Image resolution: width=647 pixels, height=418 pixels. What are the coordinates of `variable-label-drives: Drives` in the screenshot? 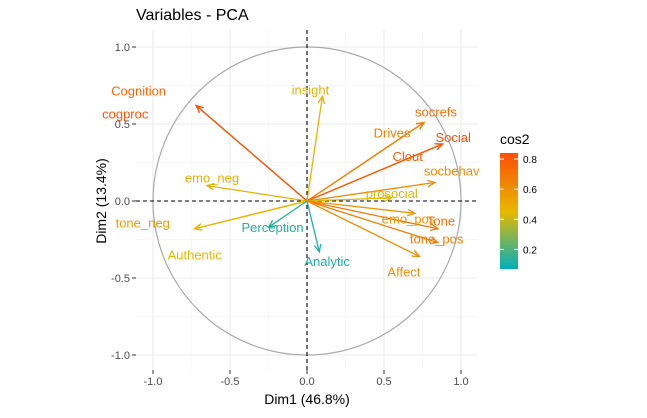 It's located at (392, 132).